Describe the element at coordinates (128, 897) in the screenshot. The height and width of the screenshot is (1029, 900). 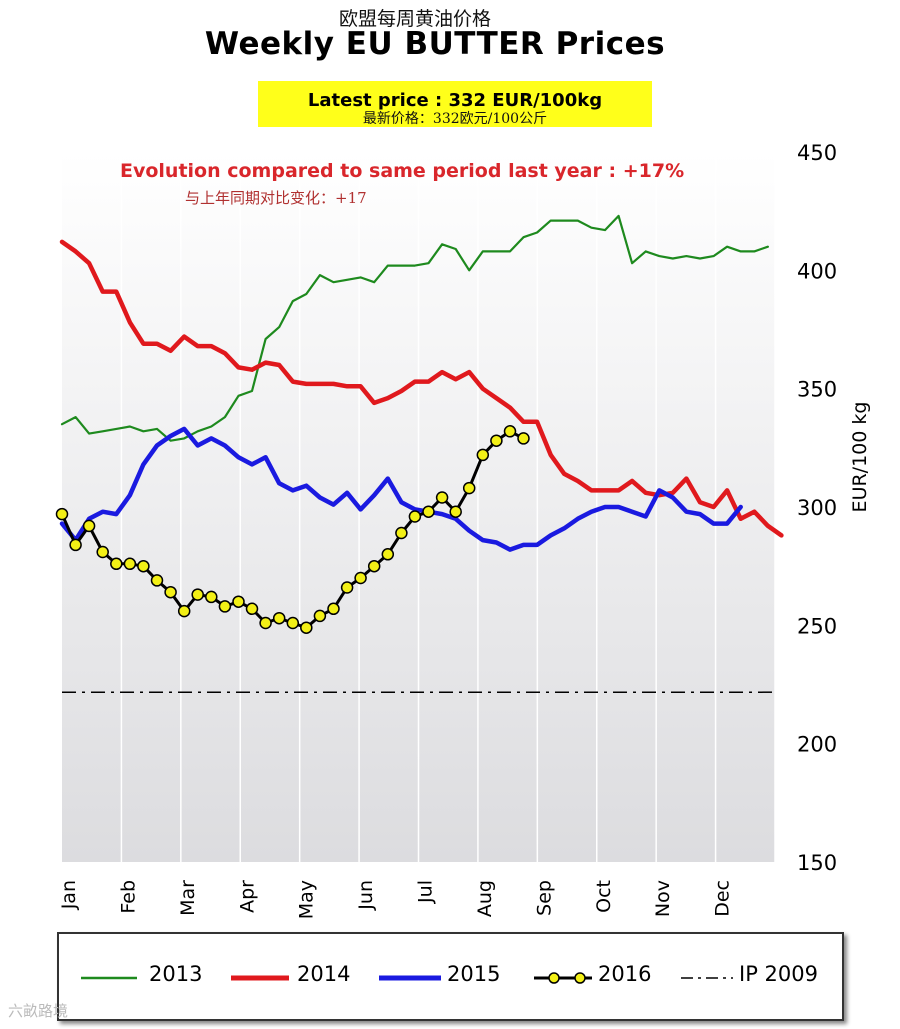
I see `month-label: Feb` at that location.